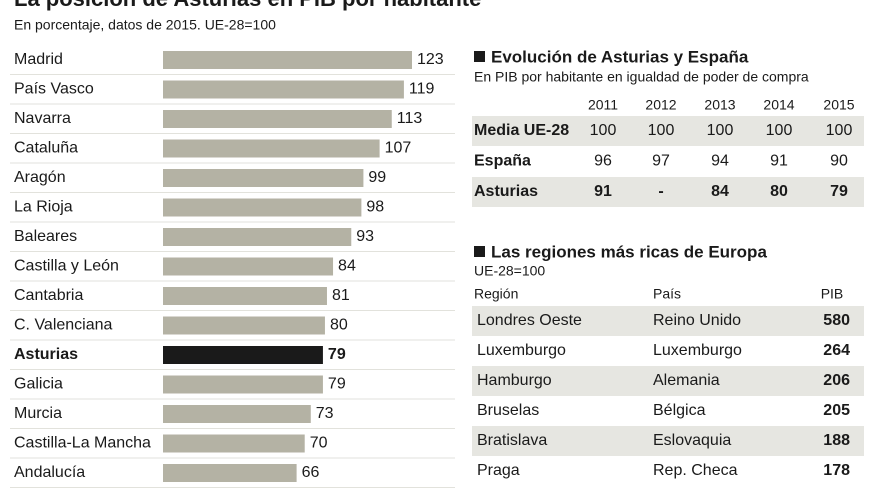 Image resolution: width=880 pixels, height=495 pixels. Describe the element at coordinates (620, 56) in the screenshot. I see `table-title: Evolución de Asturias y España` at that location.